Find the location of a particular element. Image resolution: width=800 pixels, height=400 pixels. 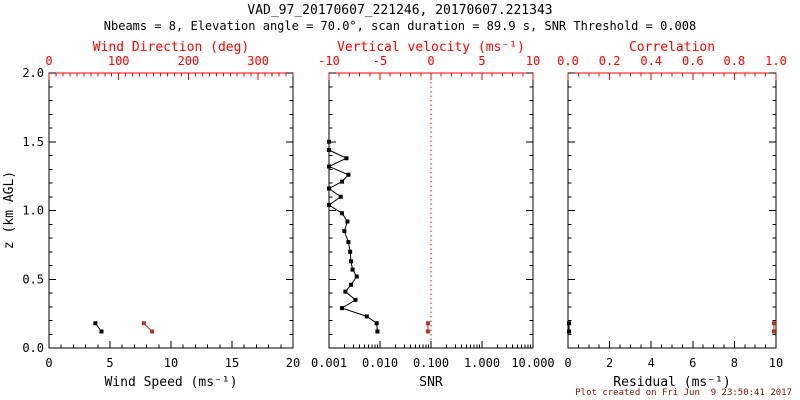

bottom-tick-label: 0.001 is located at coordinates (329, 363).